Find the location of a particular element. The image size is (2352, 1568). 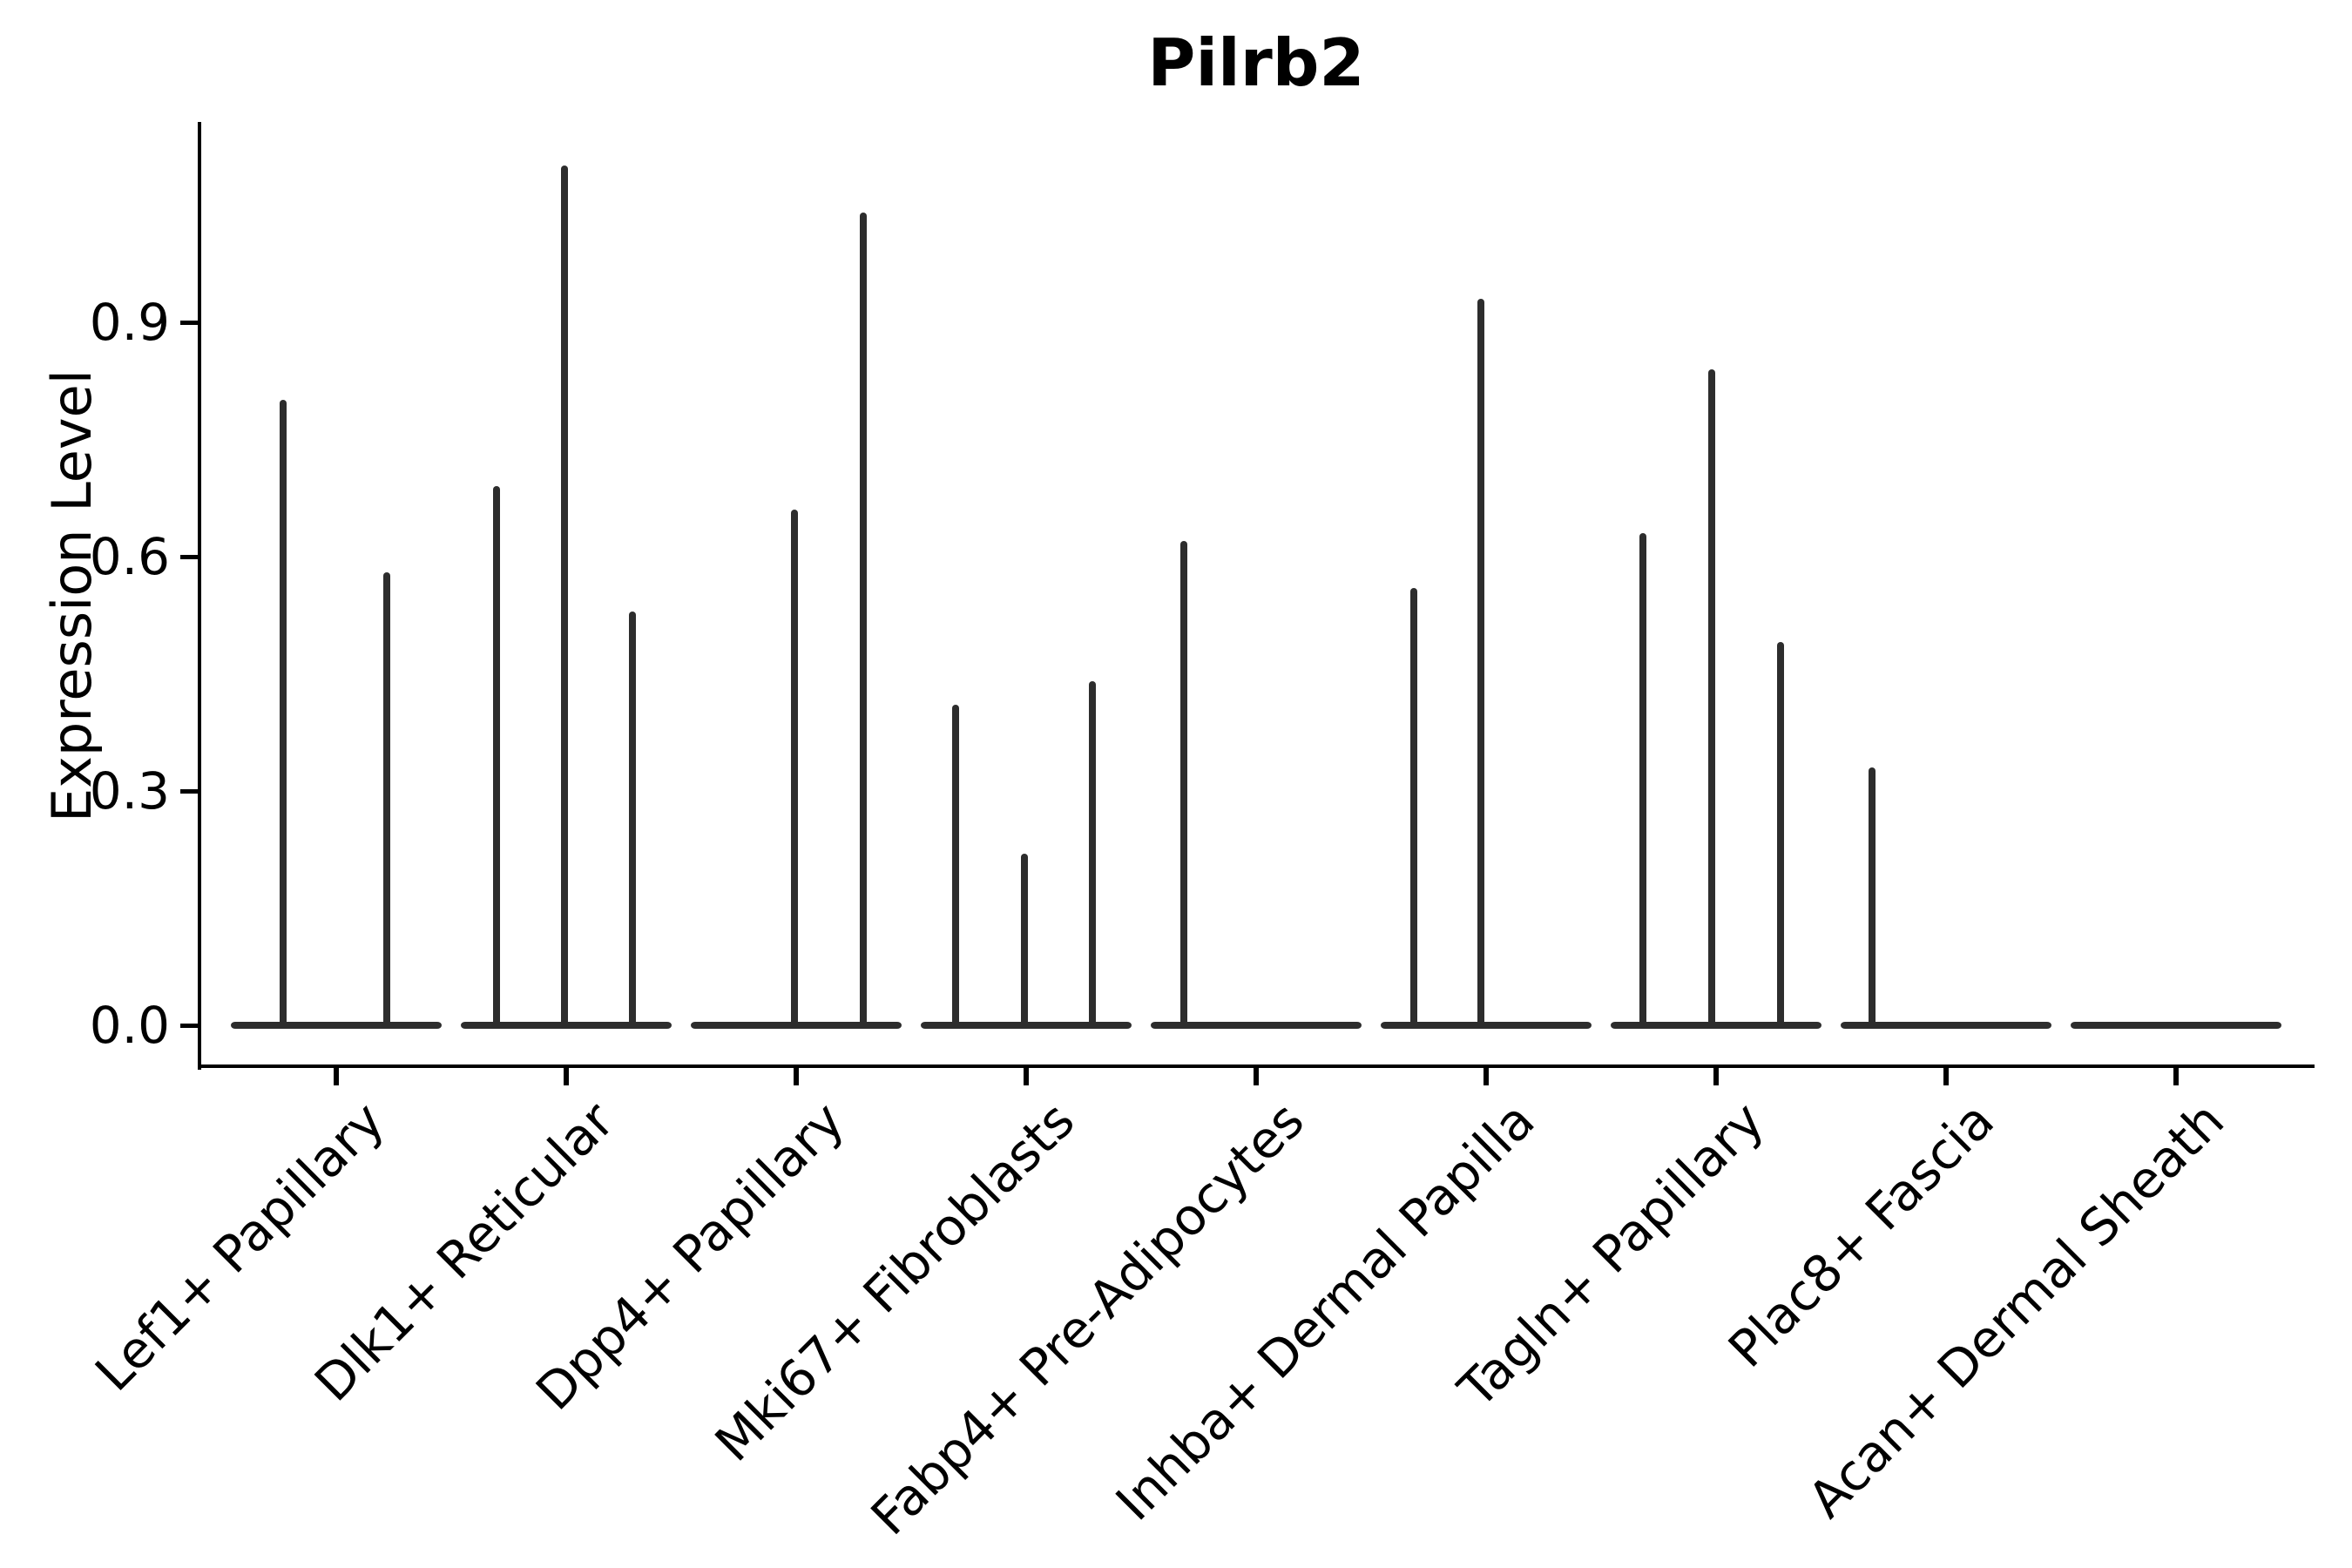

y-tick-label: 0.9 is located at coordinates (129, 322).